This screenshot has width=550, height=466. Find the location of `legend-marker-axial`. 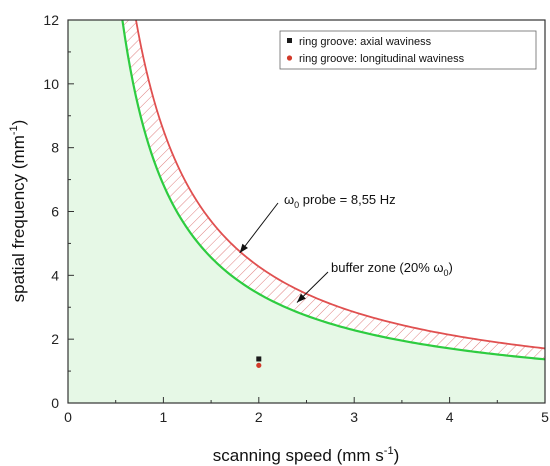

legend-marker-axial is located at coordinates (289, 40).